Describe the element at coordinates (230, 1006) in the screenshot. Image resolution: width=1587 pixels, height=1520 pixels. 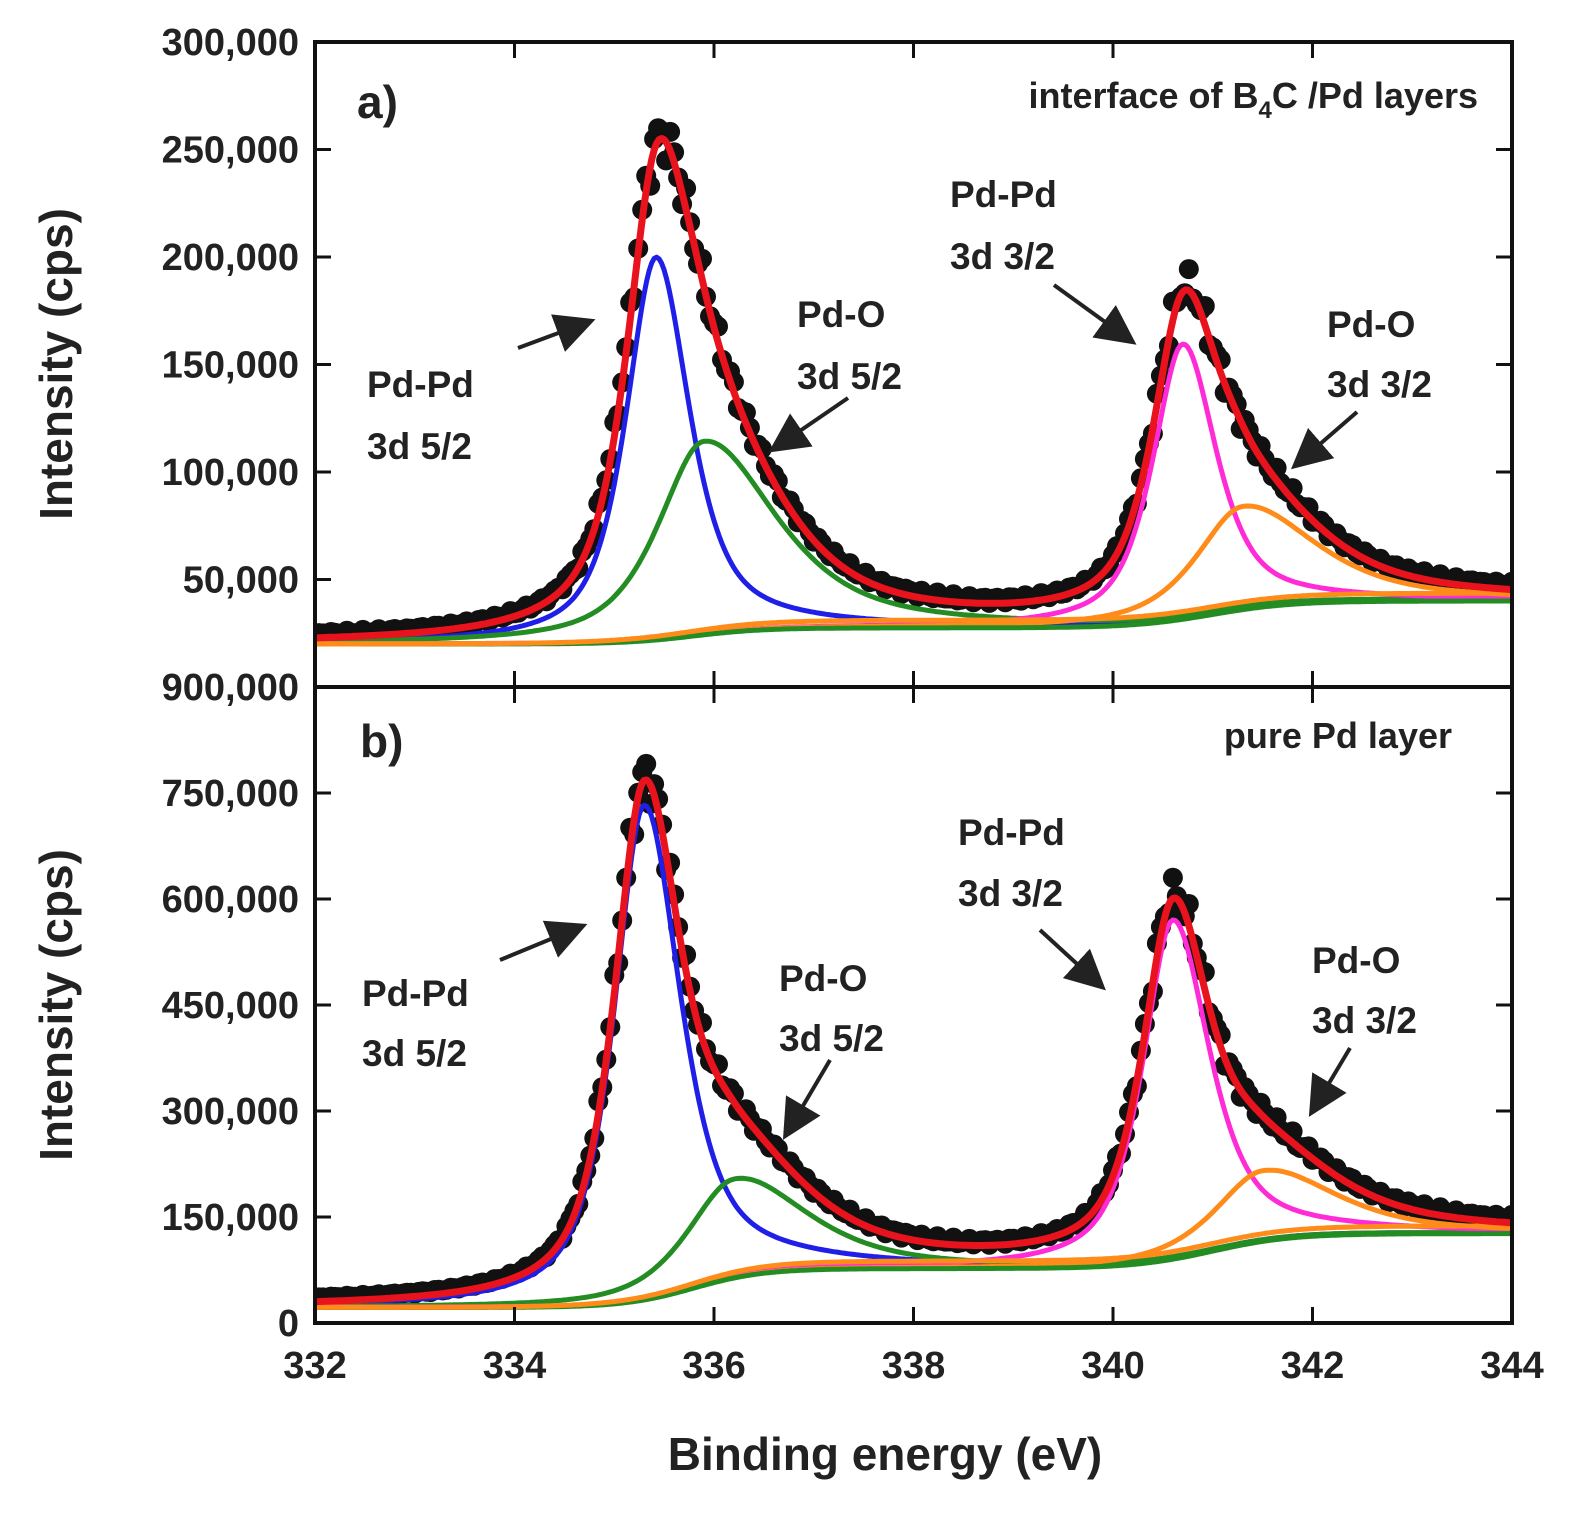
I see `panel-b-ytick-label: 450,000` at that location.